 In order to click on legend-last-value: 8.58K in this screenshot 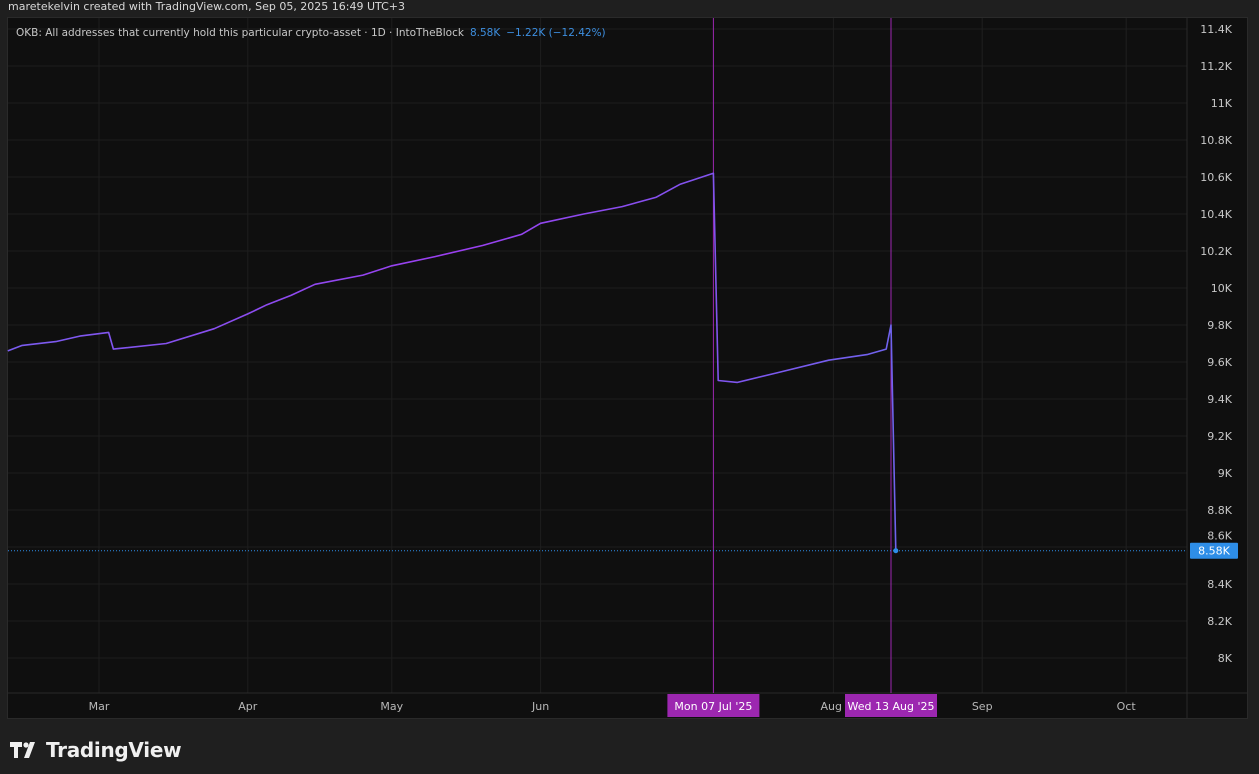, I will do `click(485, 33)`.